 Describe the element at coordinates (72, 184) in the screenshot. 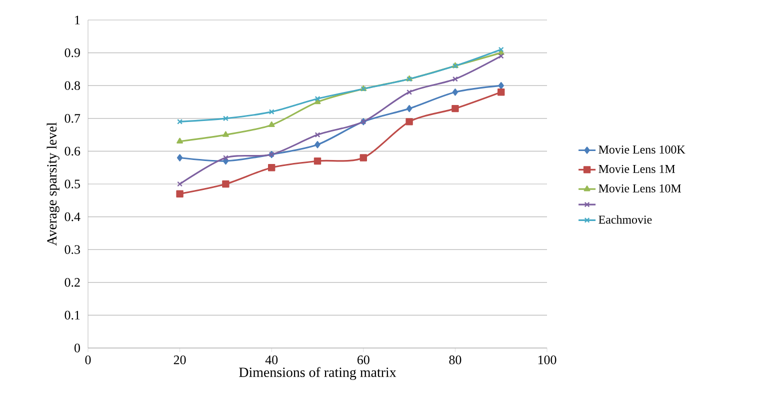

I see `y-tick-label: 0.5` at that location.